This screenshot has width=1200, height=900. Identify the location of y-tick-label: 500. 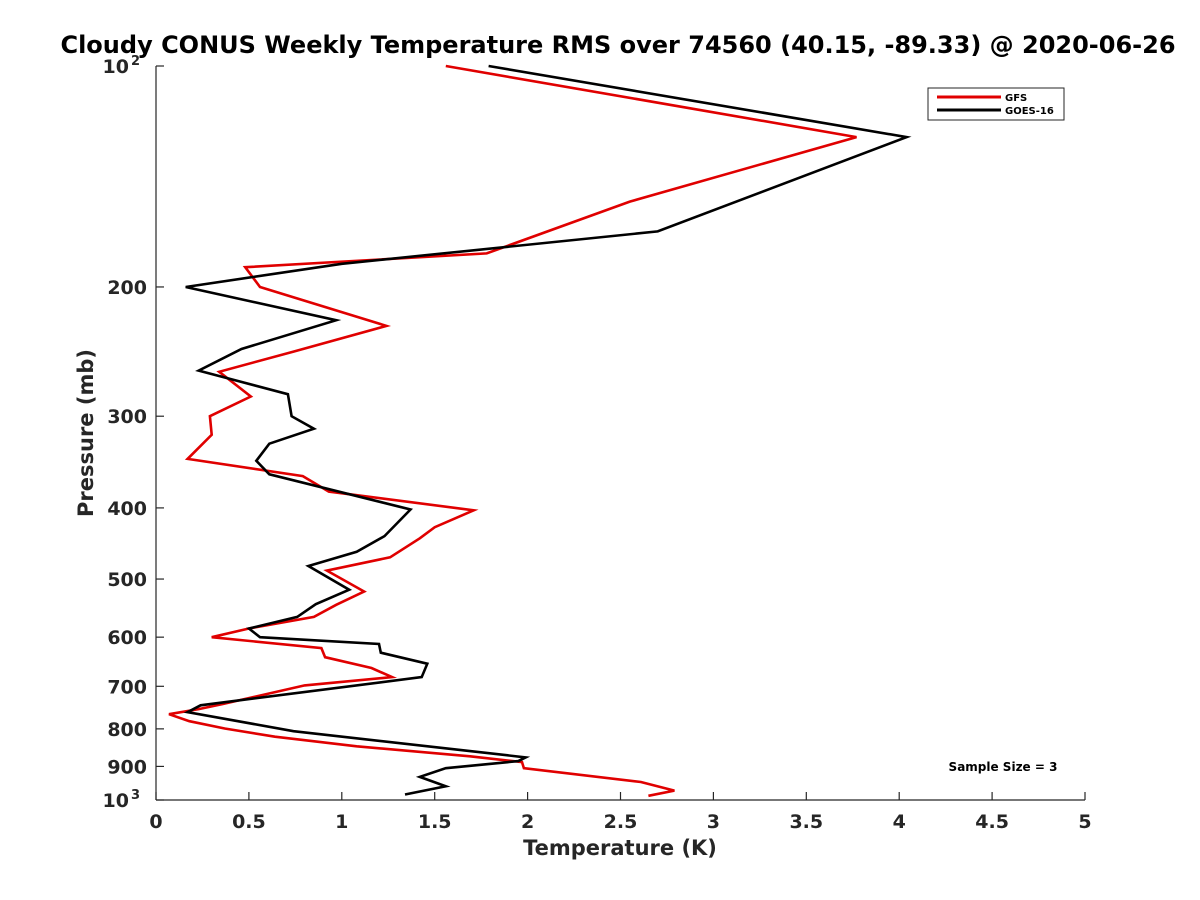
(127, 580).